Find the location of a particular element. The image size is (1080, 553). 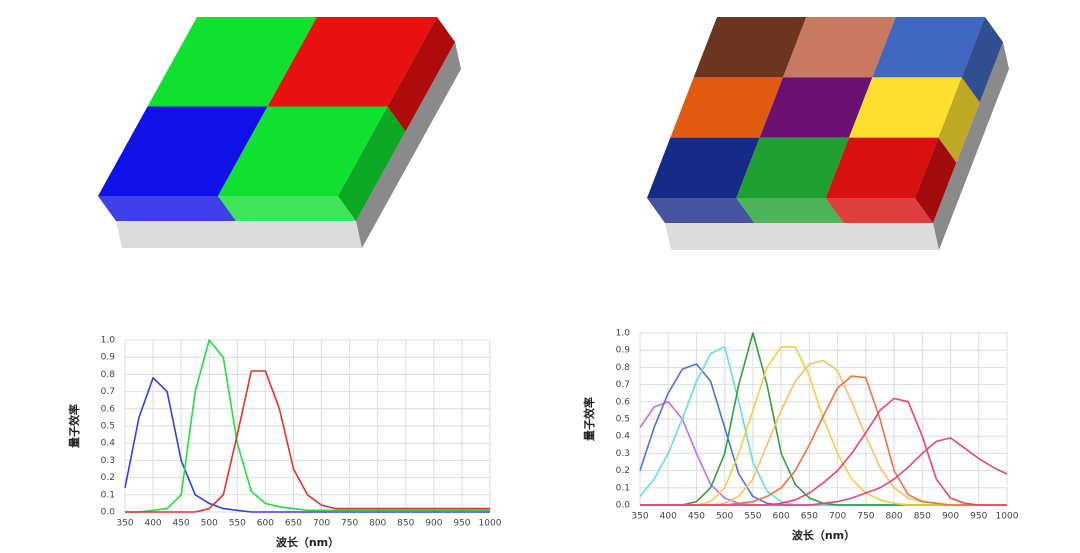

x-tick-label: 500 is located at coordinates (724, 517).